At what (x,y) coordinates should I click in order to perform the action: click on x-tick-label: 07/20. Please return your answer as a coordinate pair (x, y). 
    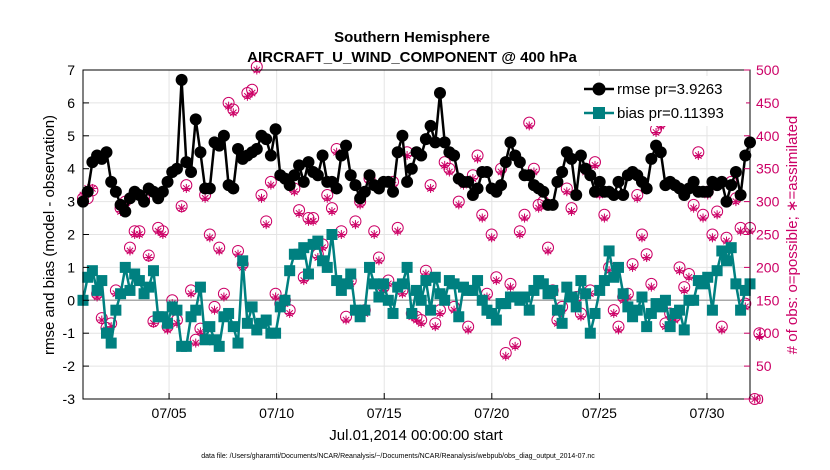
    Looking at the image, I should click on (491, 413).